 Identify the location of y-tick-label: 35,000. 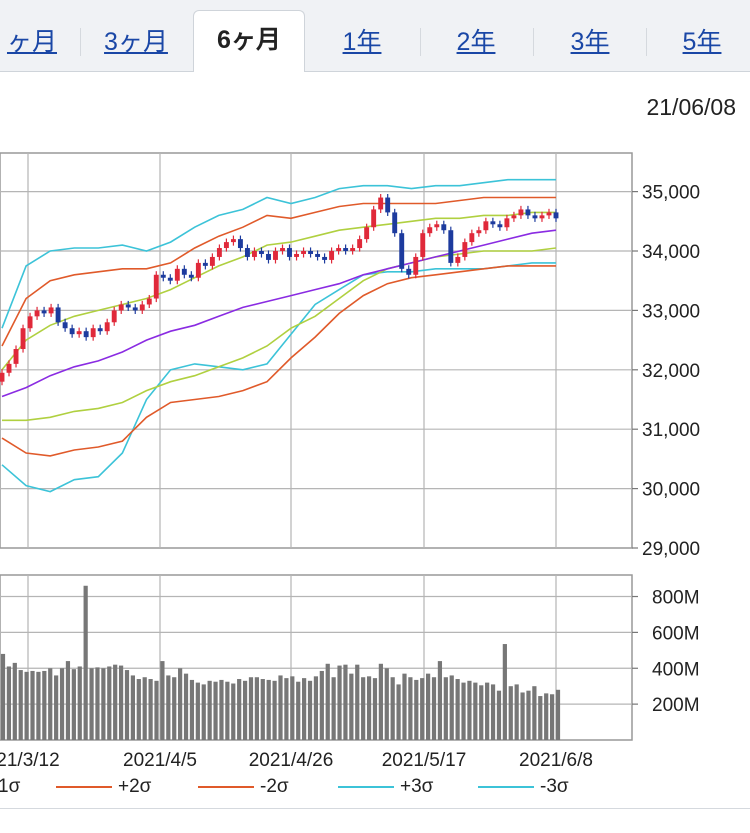
(671, 193).